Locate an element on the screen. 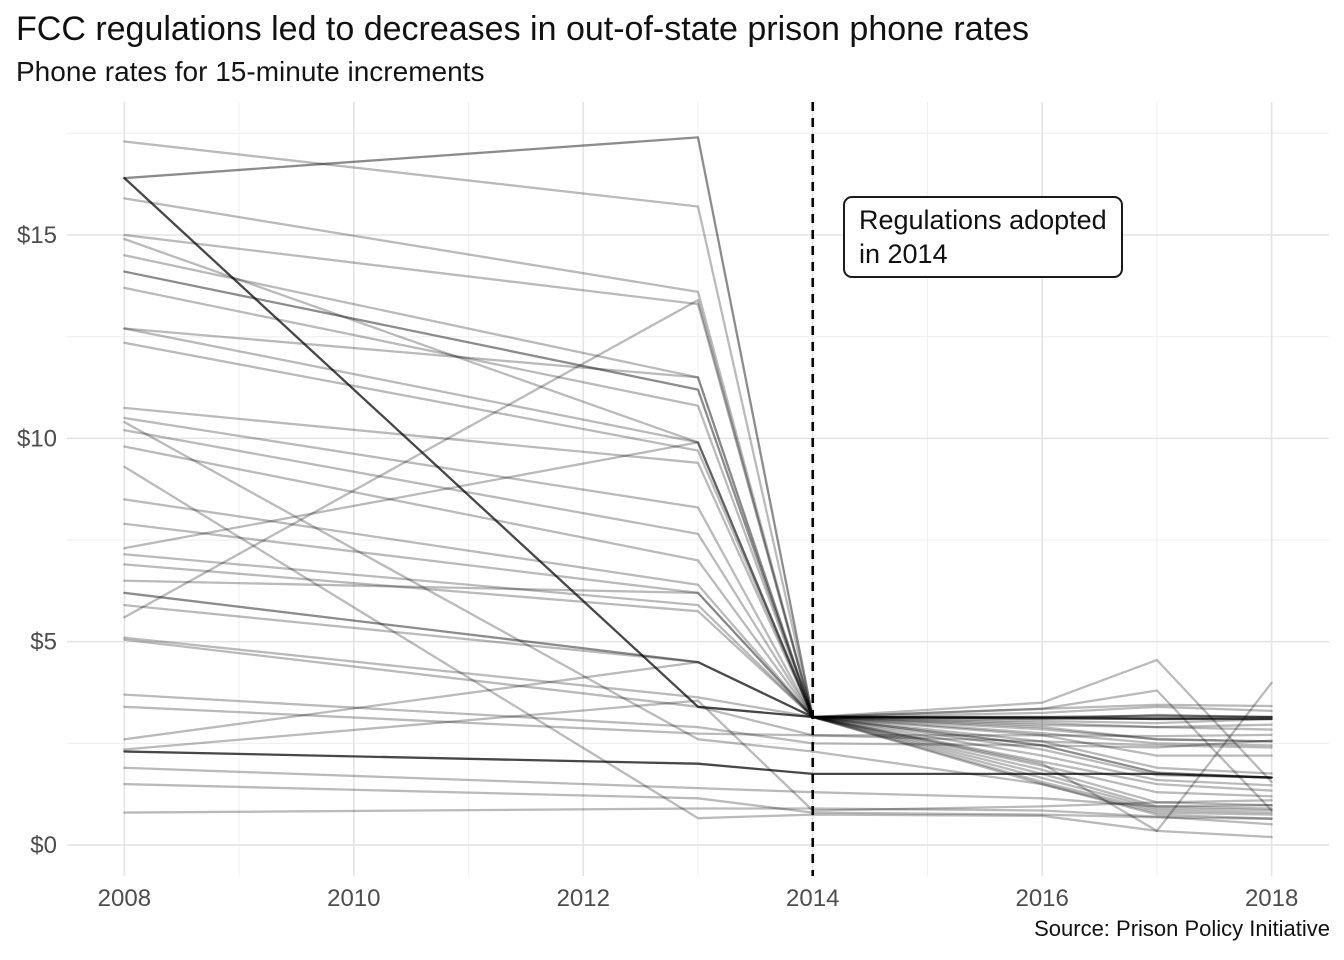  y-tick-label: $10 is located at coordinates (37, 438).